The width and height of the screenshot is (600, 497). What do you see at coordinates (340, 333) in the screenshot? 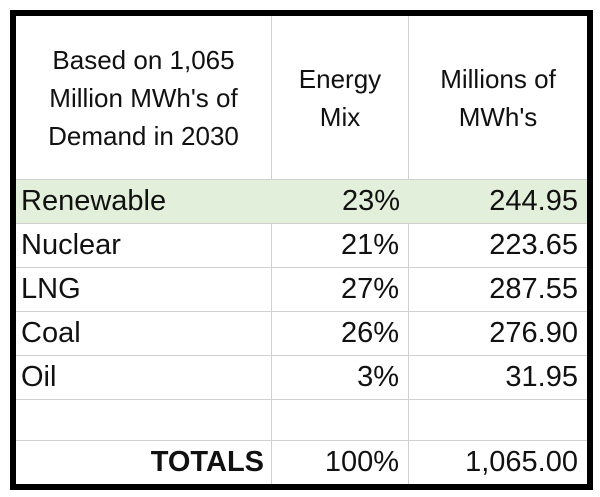
I see `cell-mix-coal: 26%` at bounding box center [340, 333].